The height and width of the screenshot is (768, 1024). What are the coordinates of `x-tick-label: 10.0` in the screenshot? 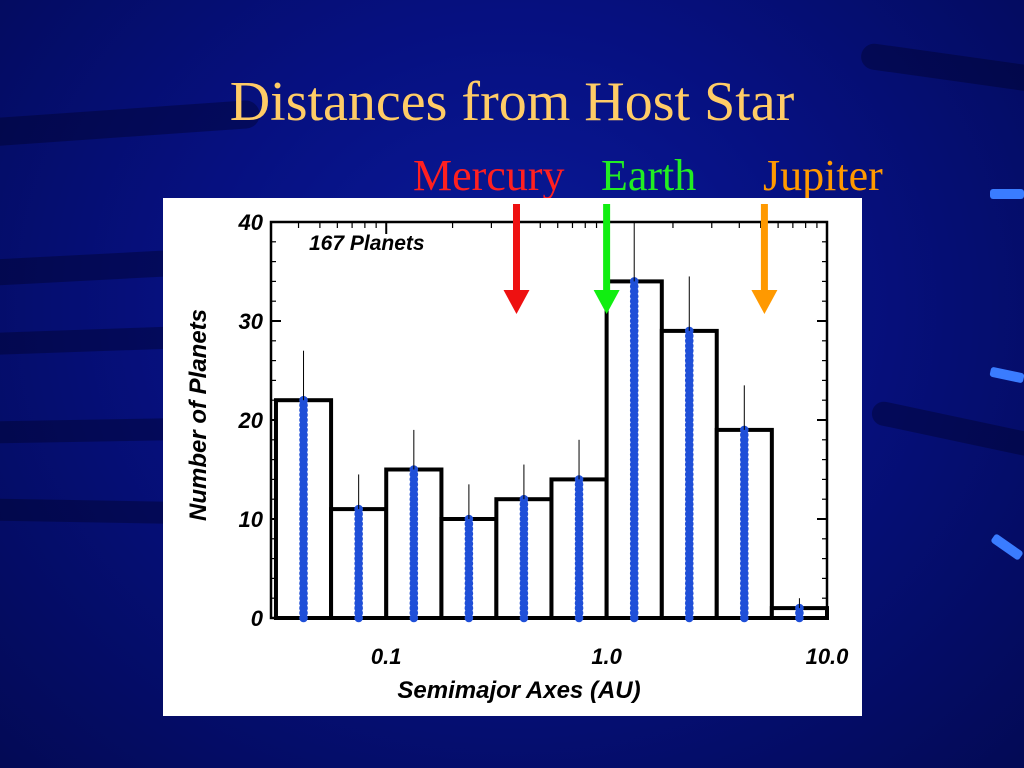 It's located at (828, 656).